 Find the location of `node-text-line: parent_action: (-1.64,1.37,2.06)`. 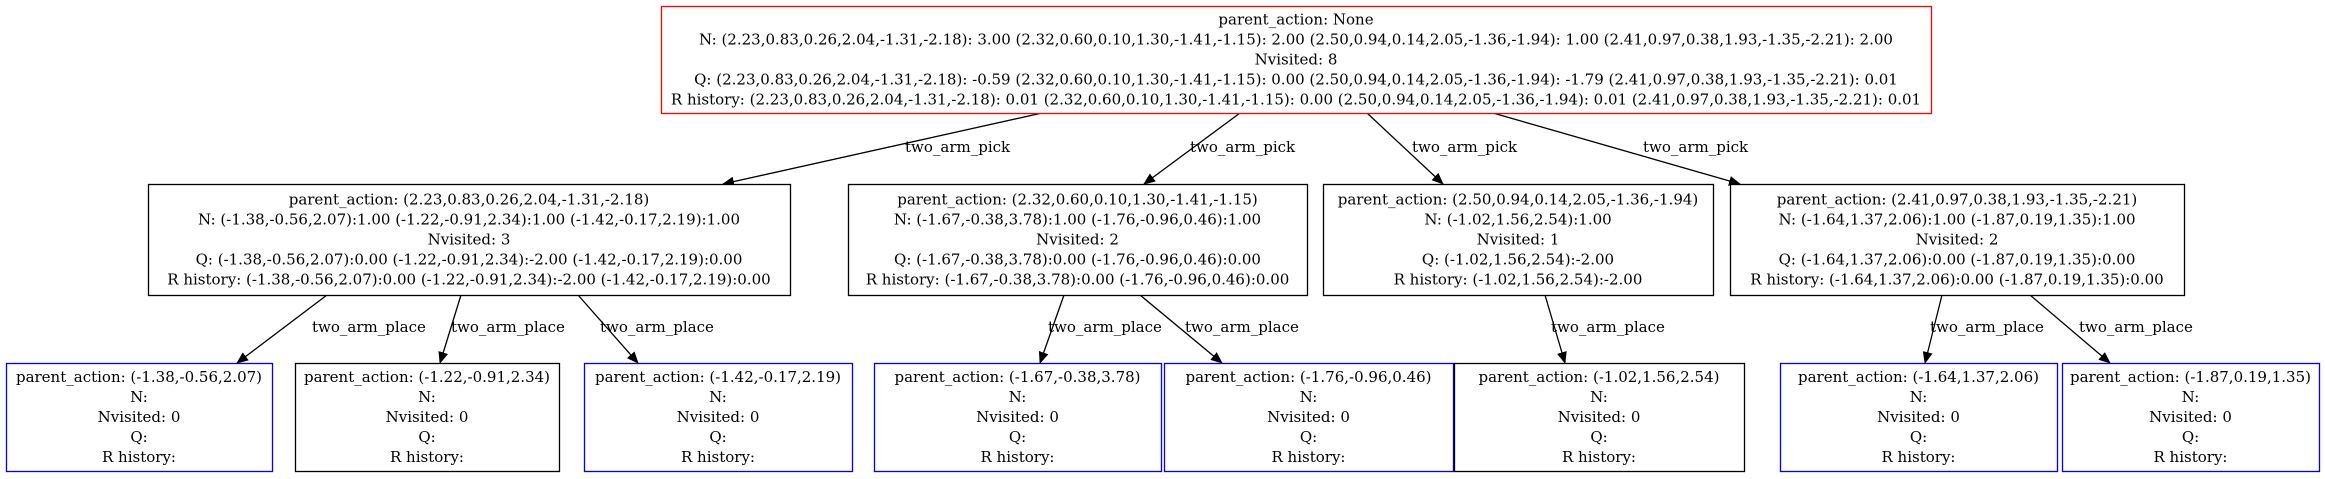

node-text-line: parent_action: (-1.64,1.37,2.06) is located at coordinates (1918, 377).